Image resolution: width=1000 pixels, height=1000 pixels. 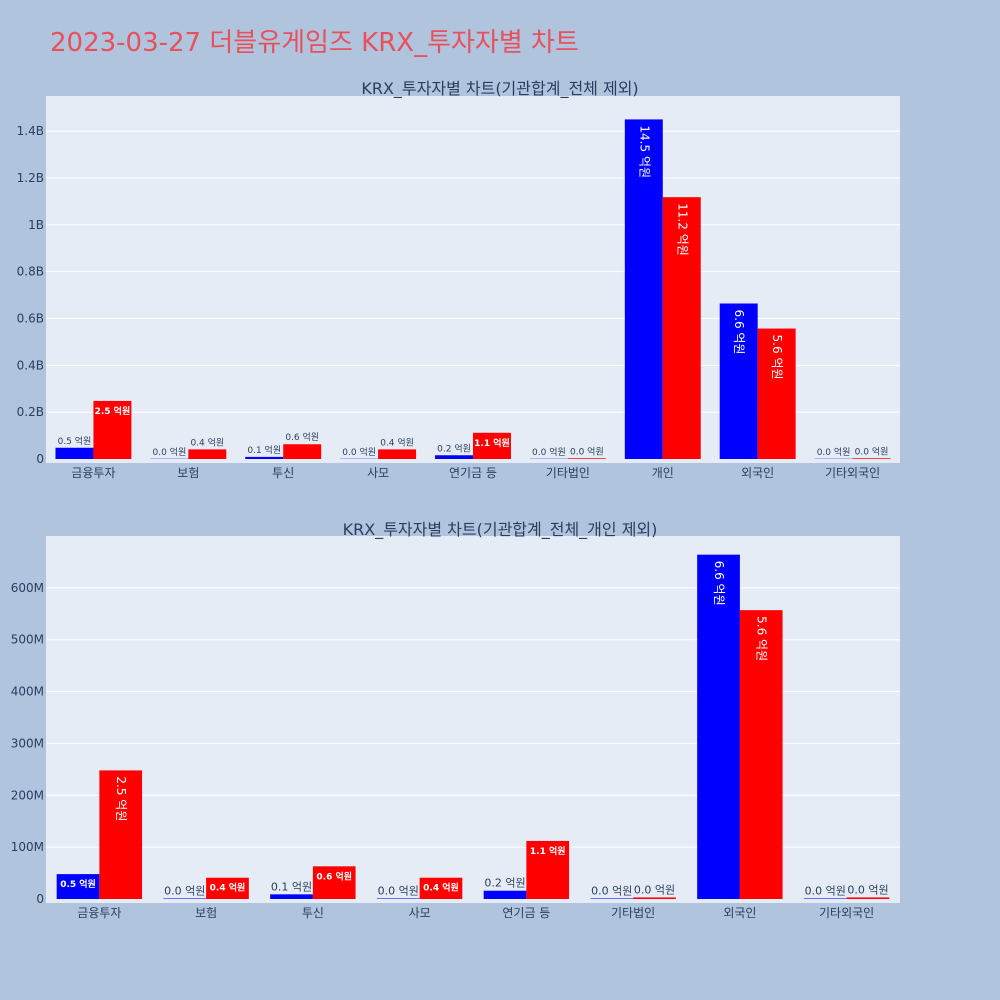 I want to click on bar-value-label: 14.5 억원, so click(x=644, y=151).